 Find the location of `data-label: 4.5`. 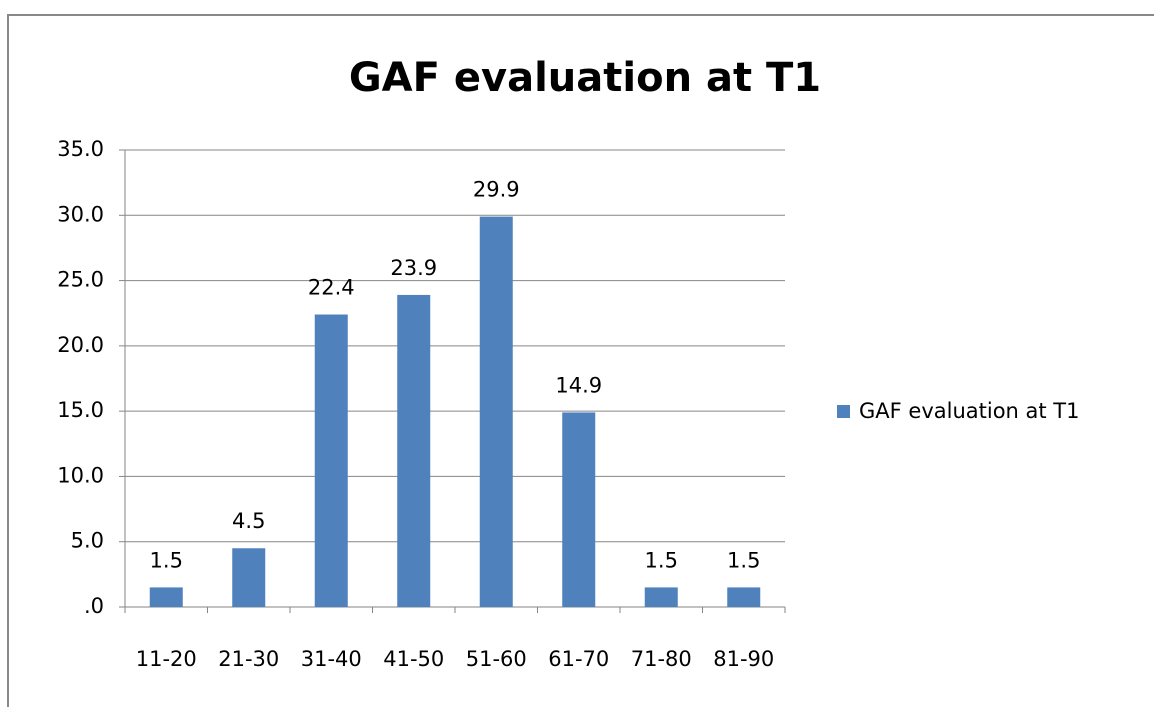

data-label: 4.5 is located at coordinates (248, 521).